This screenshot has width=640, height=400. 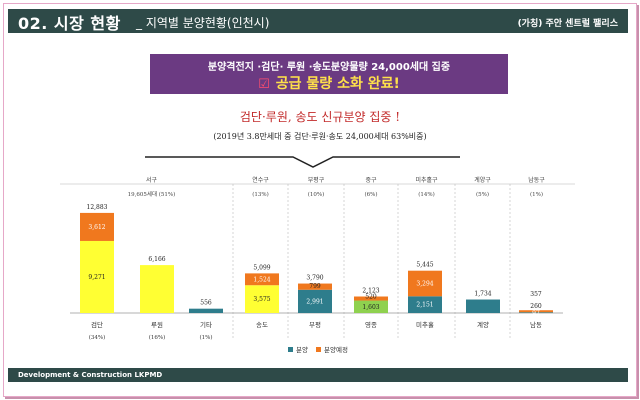 I want to click on total-label-4: 3,790, so click(x=314, y=278).